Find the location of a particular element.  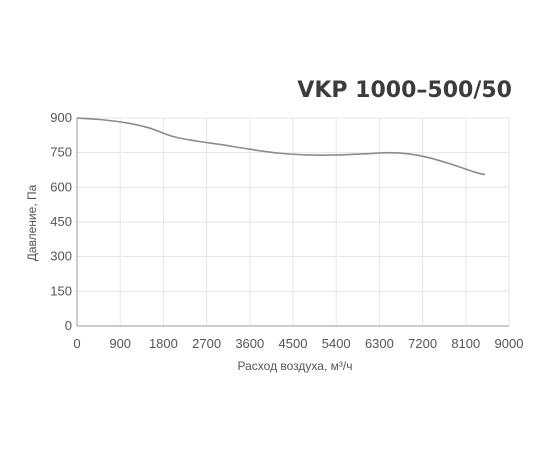

x-tick-label: 0 is located at coordinates (76, 343).